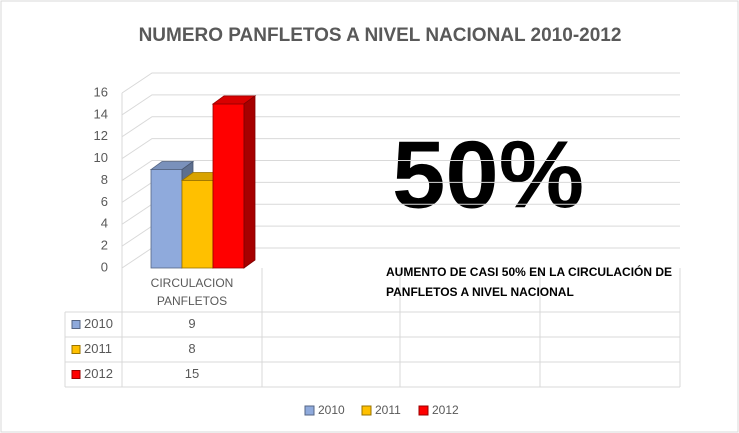  What do you see at coordinates (445, 410) in the screenshot?
I see `legend-label: 2012` at bounding box center [445, 410].